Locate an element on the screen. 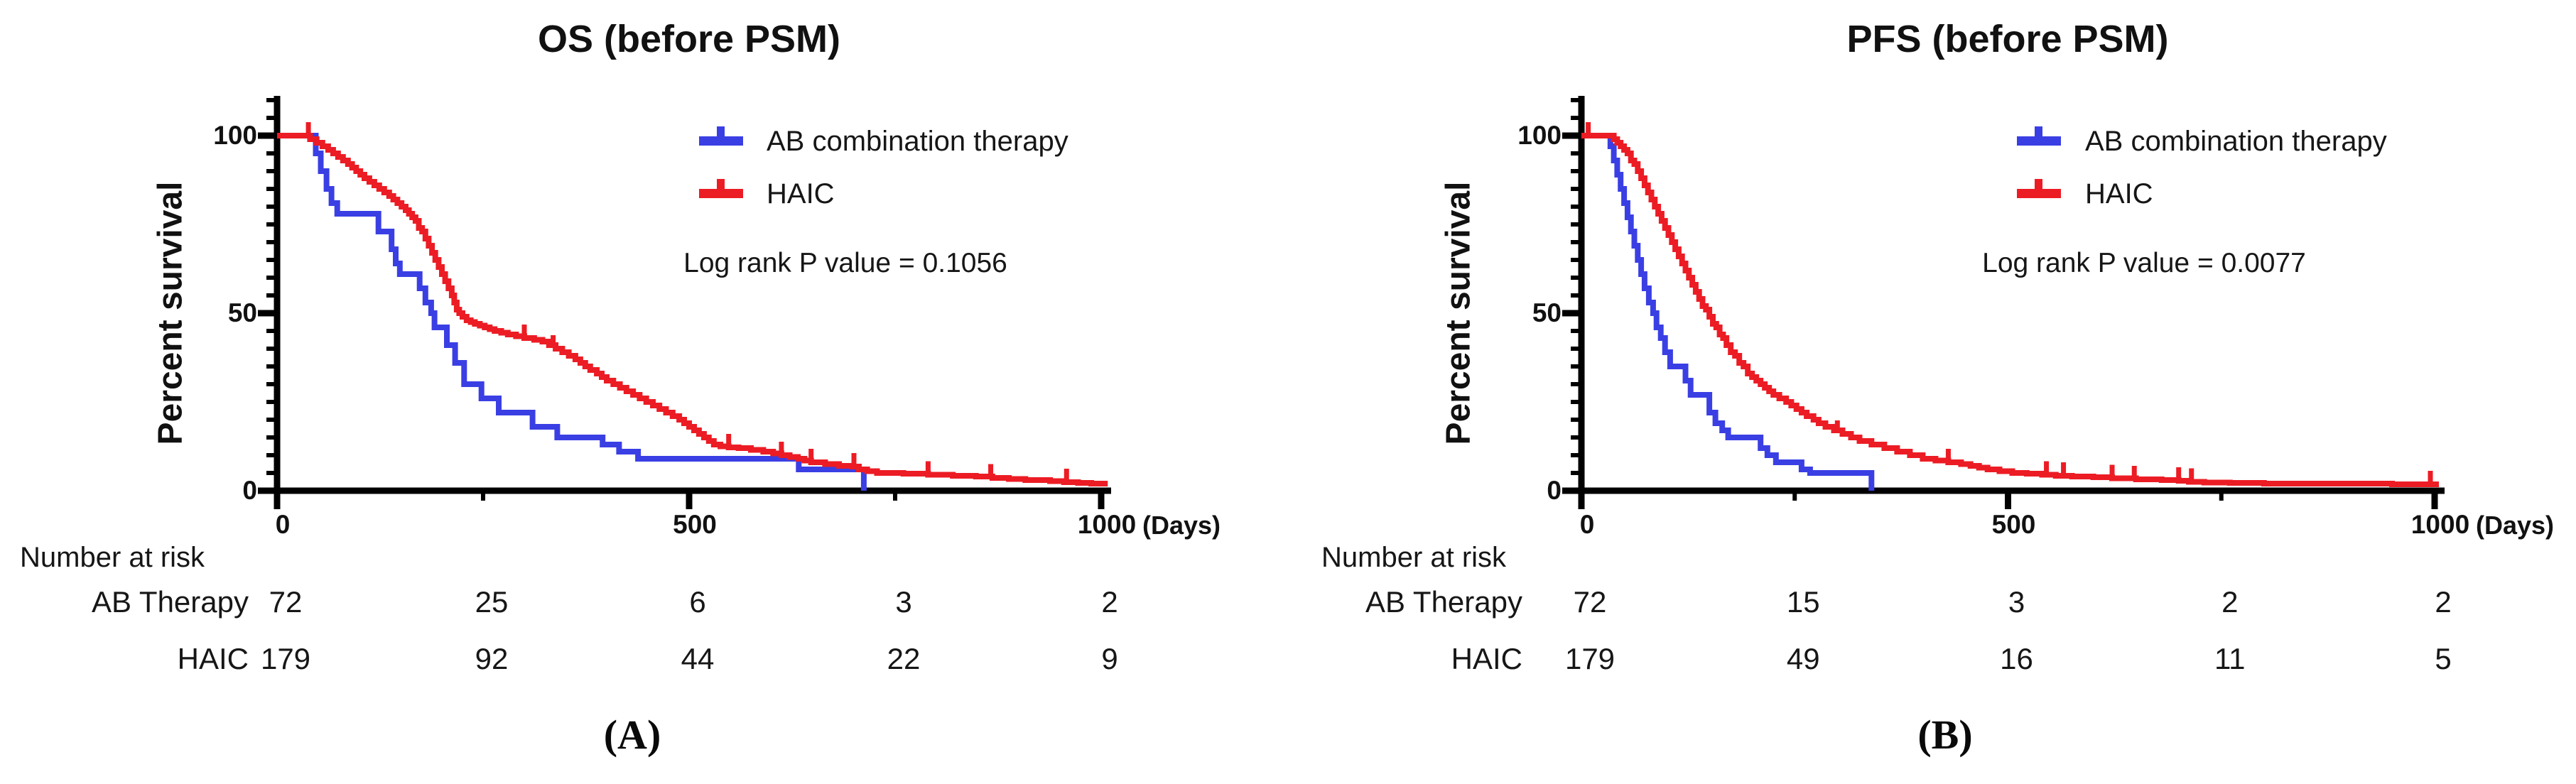  chart-title-pfs: PFS (before PSM) is located at coordinates (2007, 39).